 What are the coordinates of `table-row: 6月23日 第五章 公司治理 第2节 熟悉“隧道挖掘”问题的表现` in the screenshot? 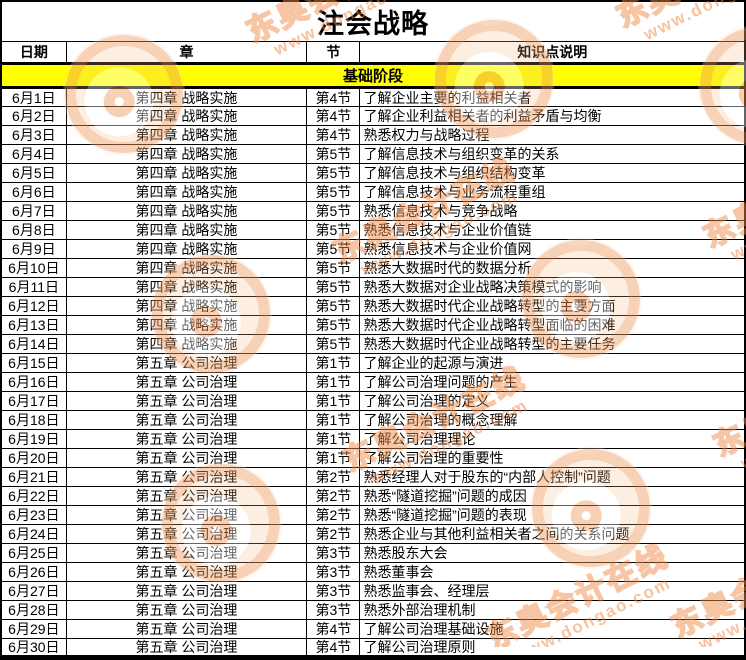 It's located at (373, 515).